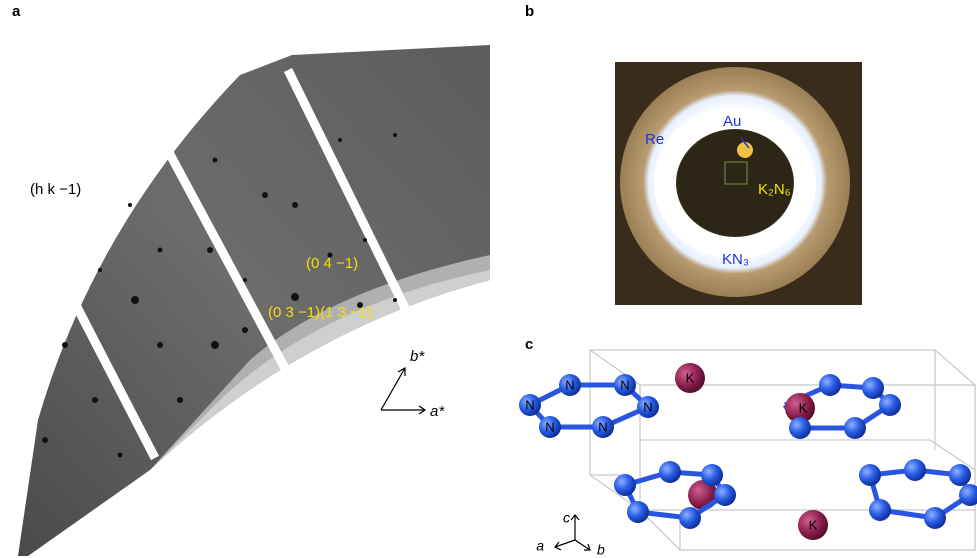 Image resolution: width=977 pixels, height=558 pixels. What do you see at coordinates (572, 532) in the screenshot?
I see `axes-glyph` at bounding box center [572, 532].